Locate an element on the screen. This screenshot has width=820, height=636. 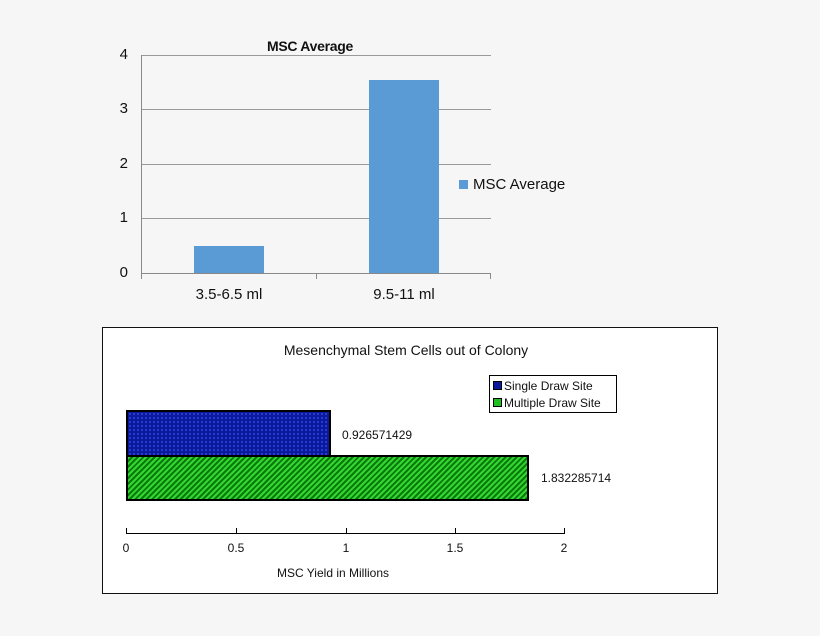
legend-item-single: Single Draw Site is located at coordinates (553, 385).